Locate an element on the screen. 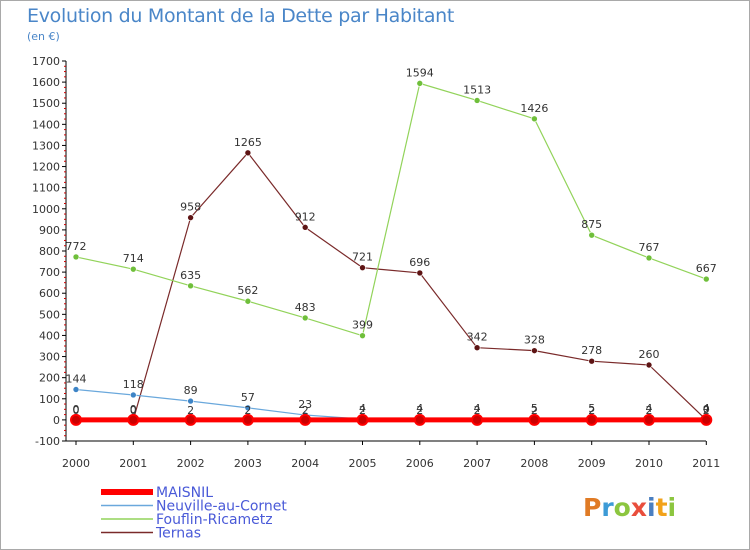 Image resolution: width=750 pixels, height=550 pixels. y-tick-label: 900 is located at coordinates (49, 230).